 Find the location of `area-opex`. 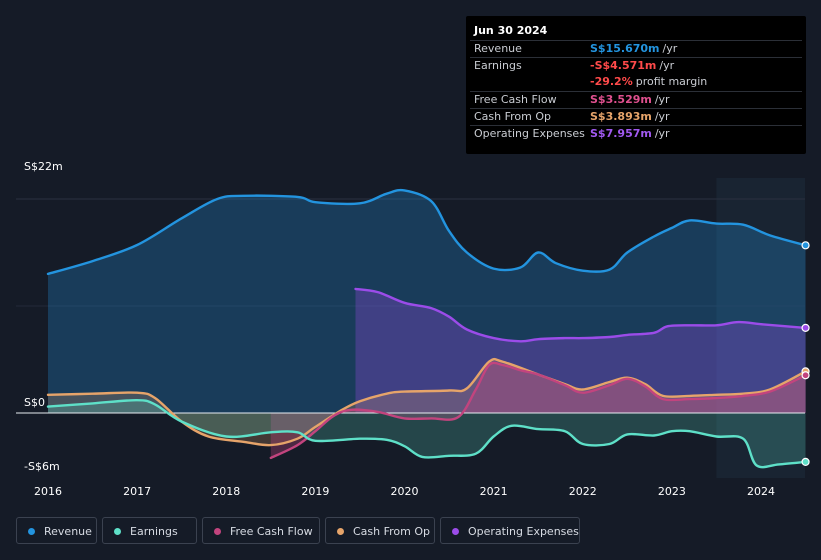

area-opex is located at coordinates (580, 350).